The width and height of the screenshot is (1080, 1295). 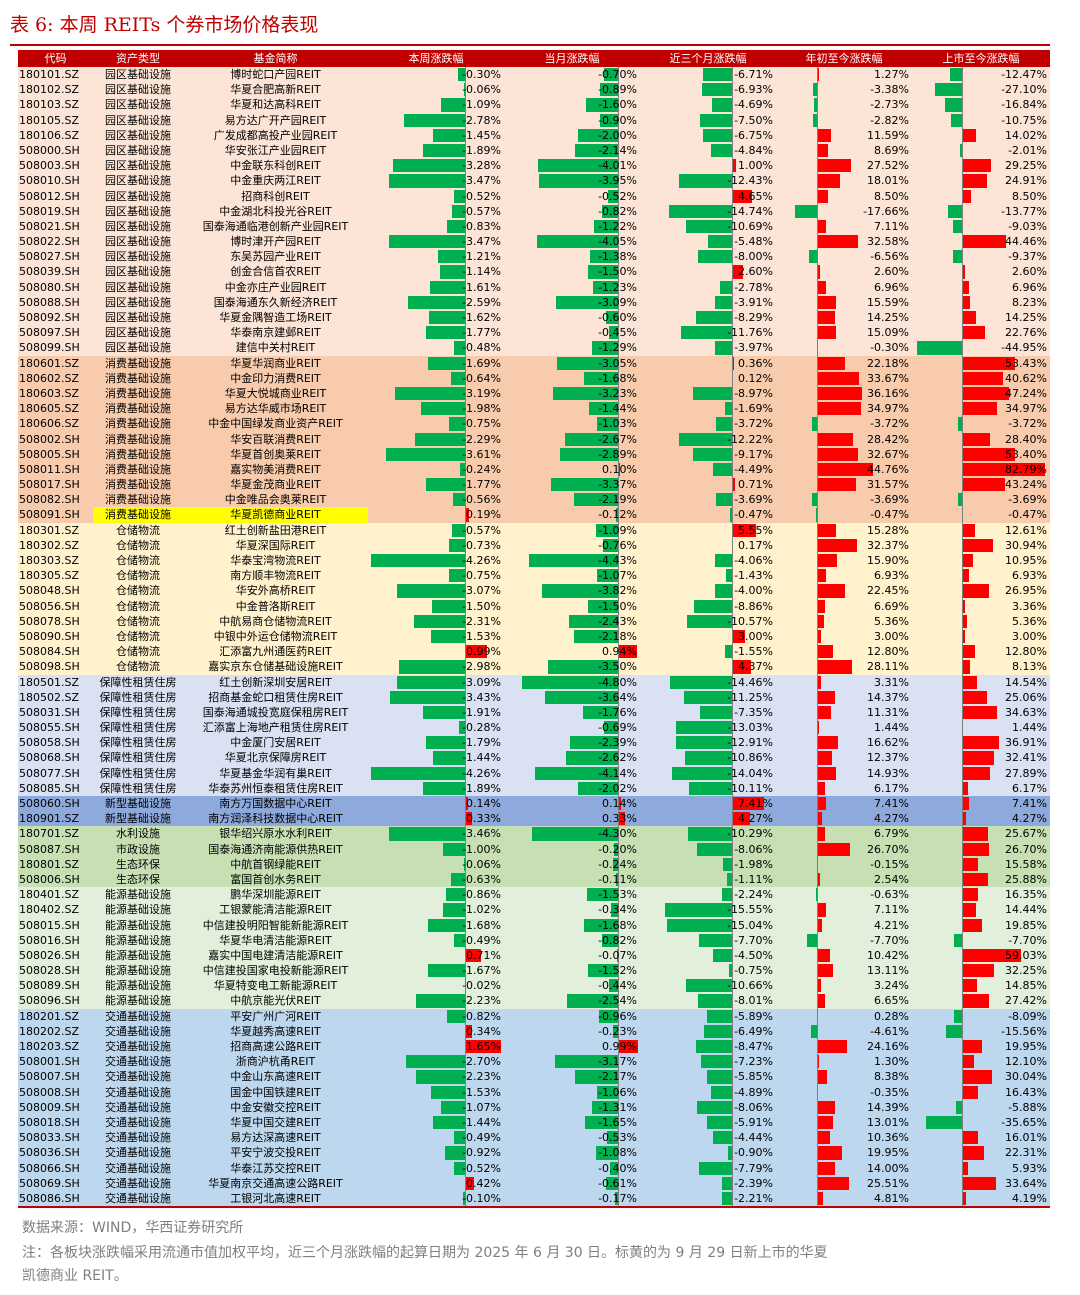 What do you see at coordinates (891, 819) in the screenshot?
I see `ytd-change-label: 4.27%` at bounding box center [891, 819].